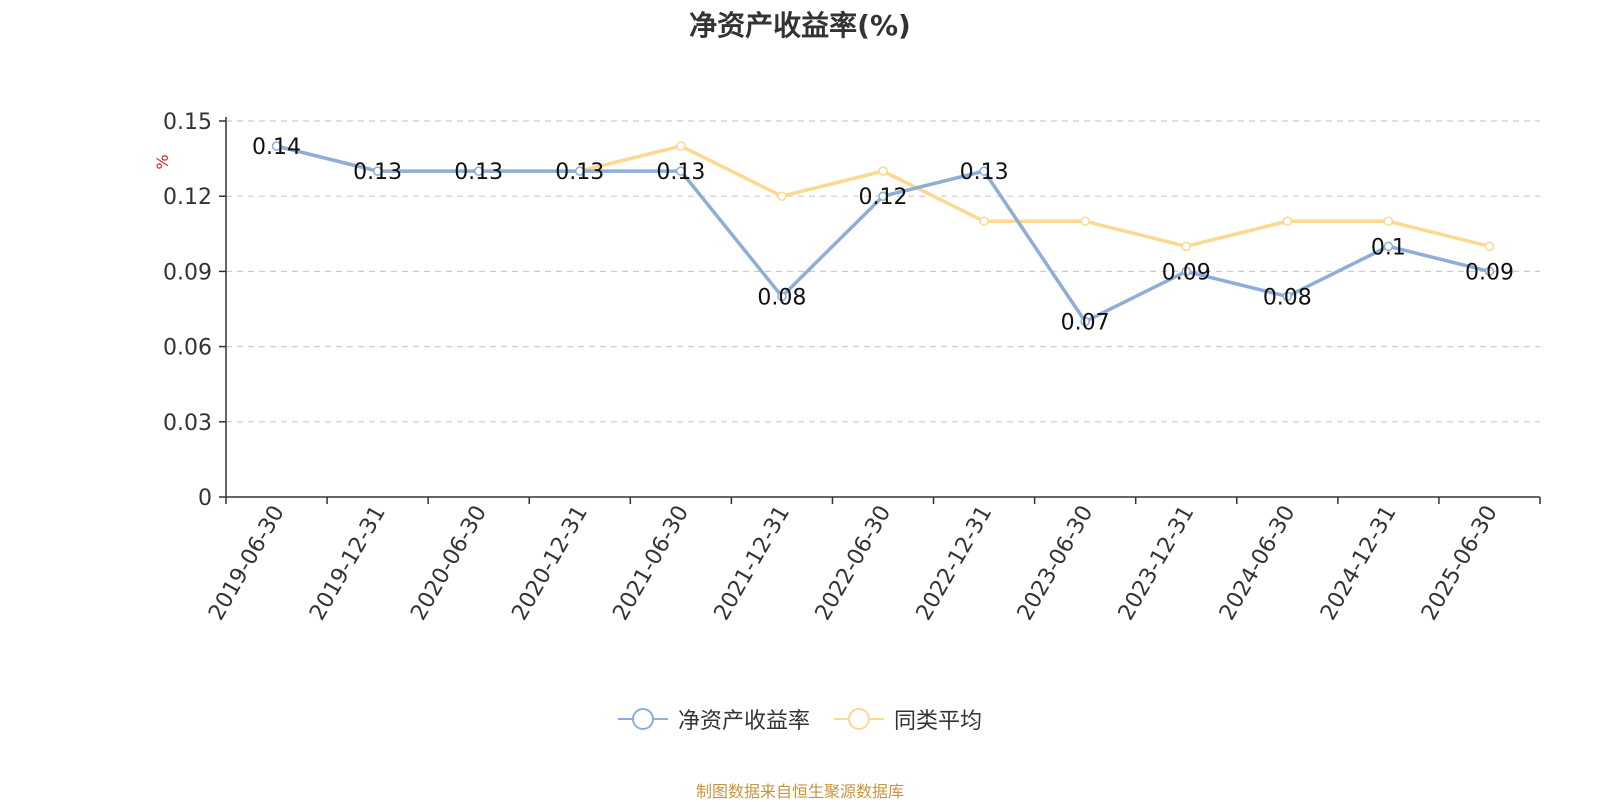 The width and height of the screenshot is (1600, 802). What do you see at coordinates (1056, 563) in the screenshot?
I see `x-tick-label: 2023-06-30` at bounding box center [1056, 563].